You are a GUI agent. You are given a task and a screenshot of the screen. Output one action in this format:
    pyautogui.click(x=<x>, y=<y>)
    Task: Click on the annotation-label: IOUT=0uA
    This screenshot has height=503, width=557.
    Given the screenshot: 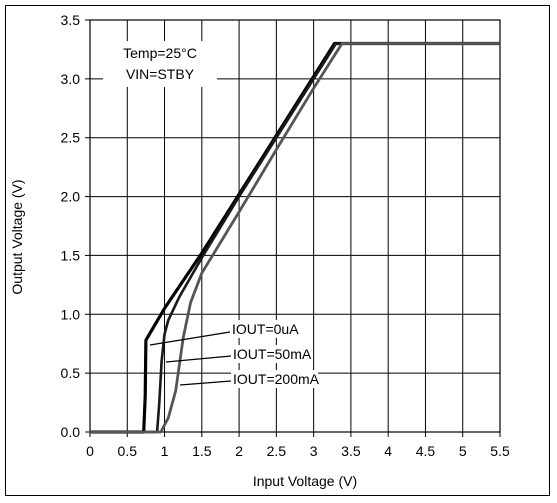 What is the action you would take?
    pyautogui.click(x=265, y=329)
    